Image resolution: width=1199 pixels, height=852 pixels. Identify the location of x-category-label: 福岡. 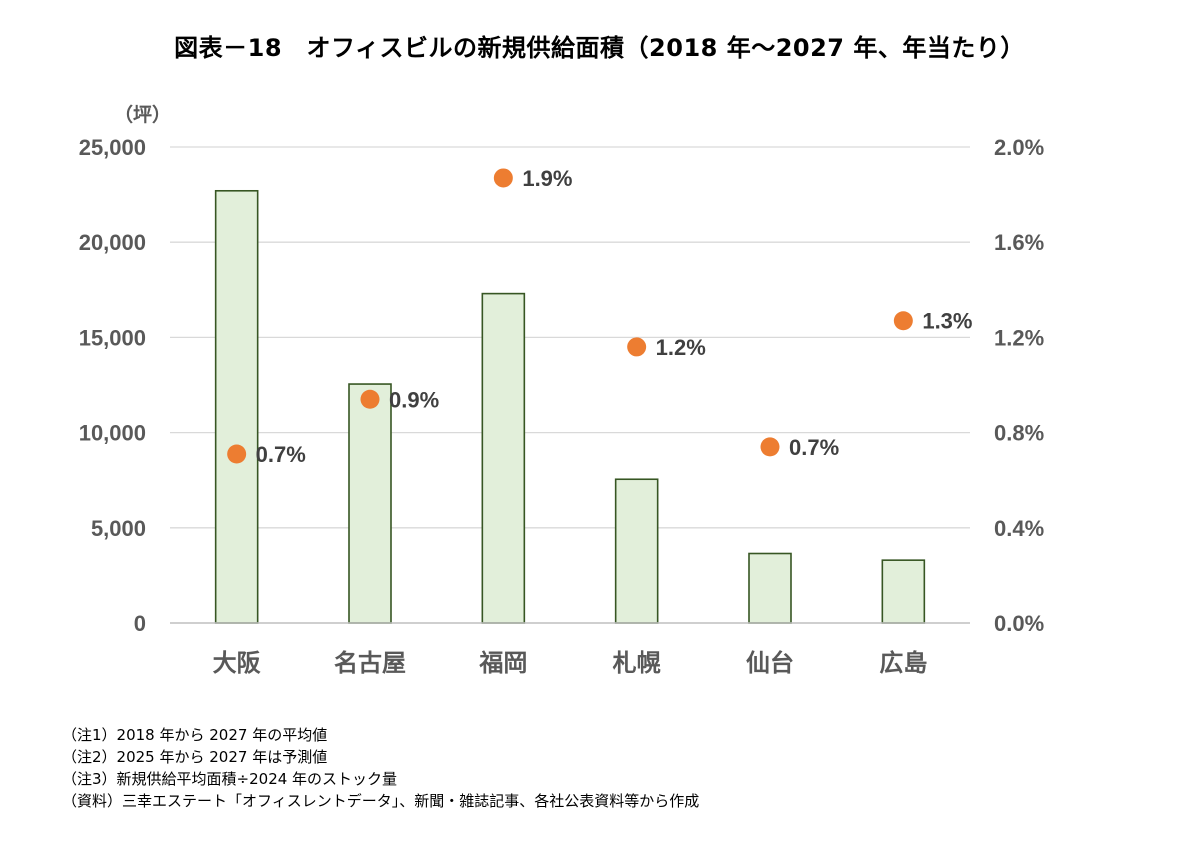
(502, 663).